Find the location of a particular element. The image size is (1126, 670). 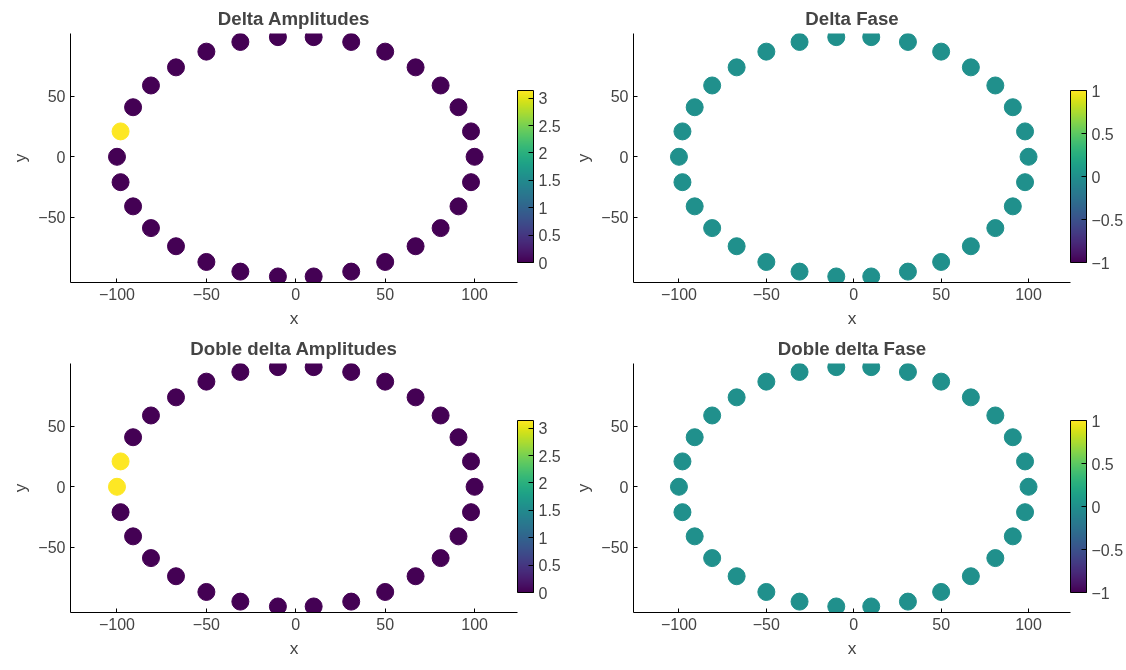

chart-title: Delta Fase is located at coordinates (852, 18).